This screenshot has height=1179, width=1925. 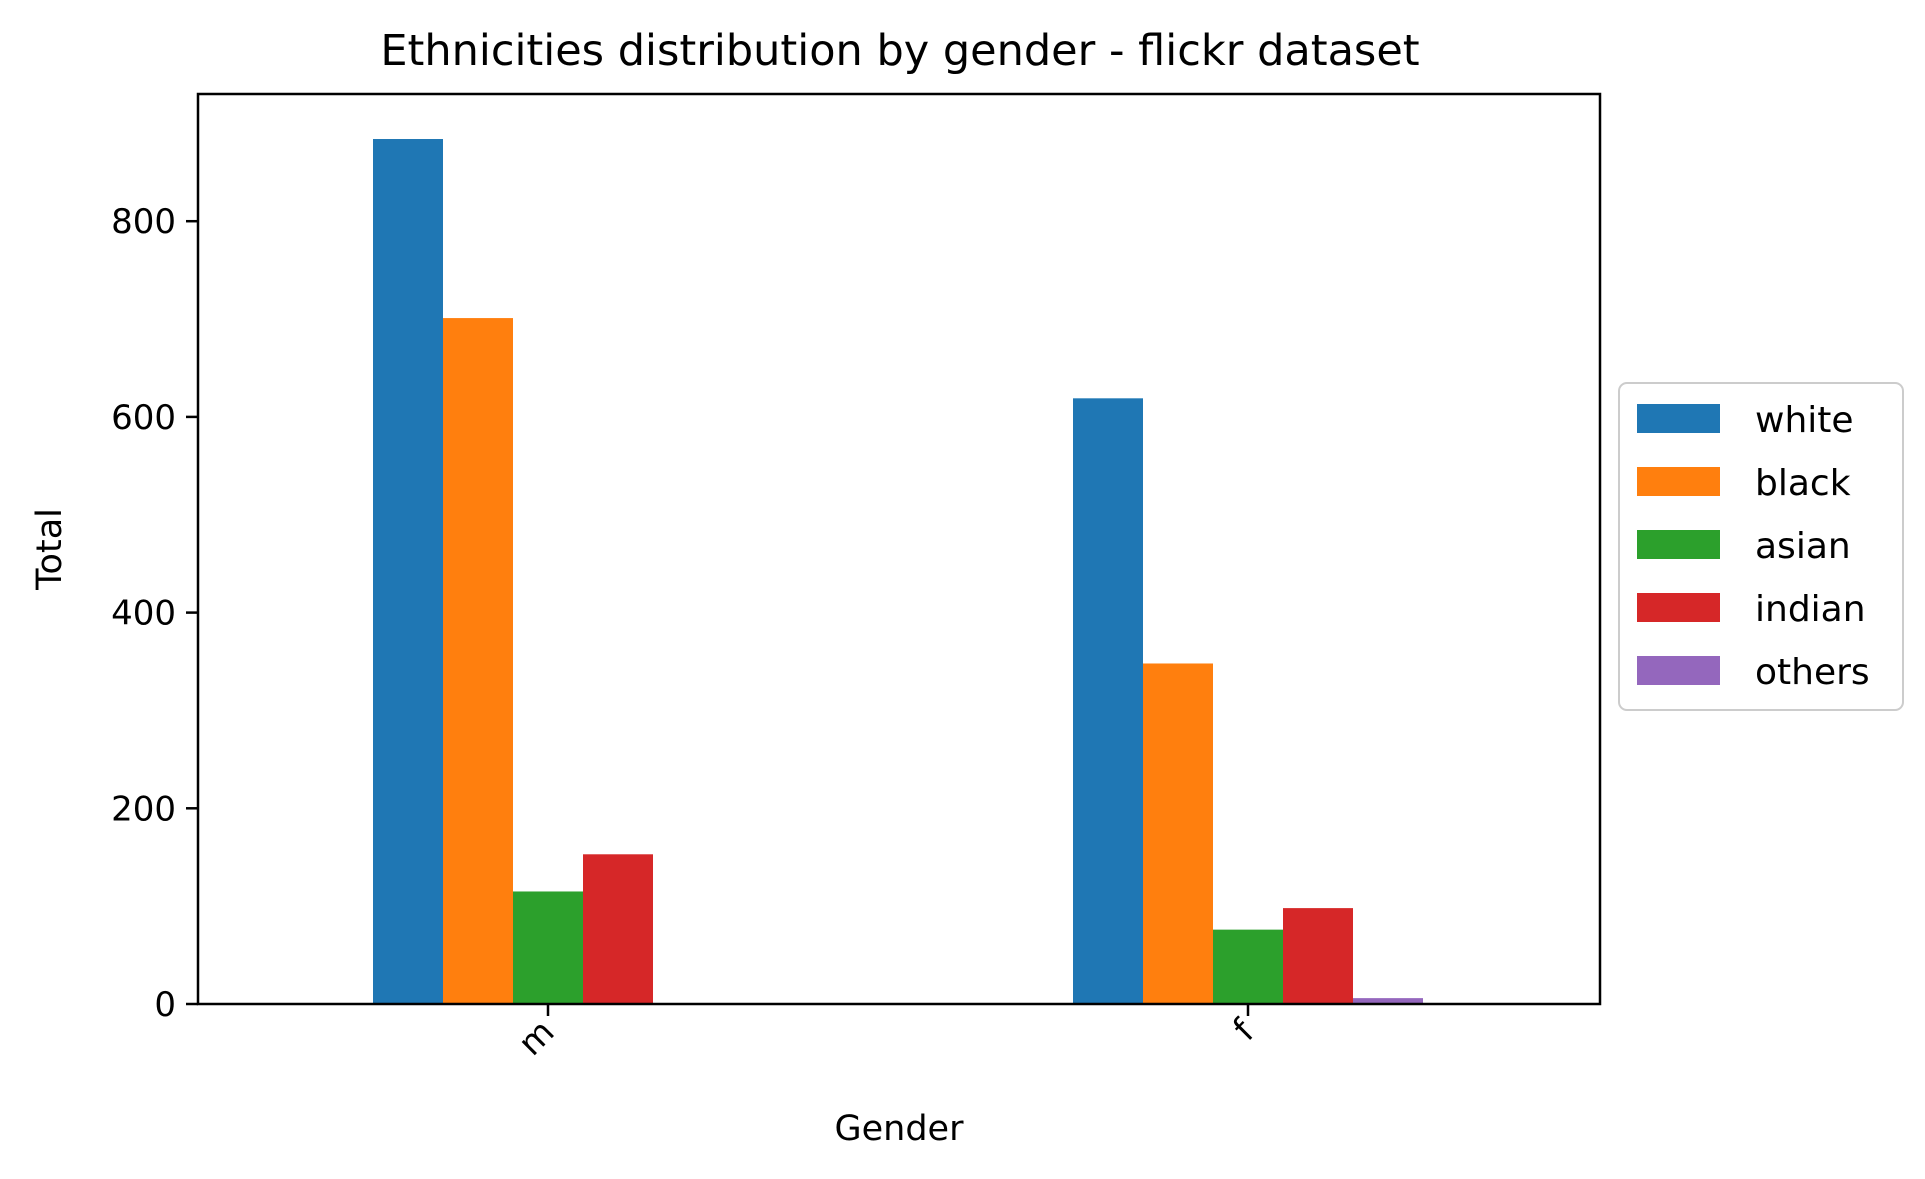 What do you see at coordinates (1804, 420) in the screenshot?
I see `legend-label: white` at bounding box center [1804, 420].